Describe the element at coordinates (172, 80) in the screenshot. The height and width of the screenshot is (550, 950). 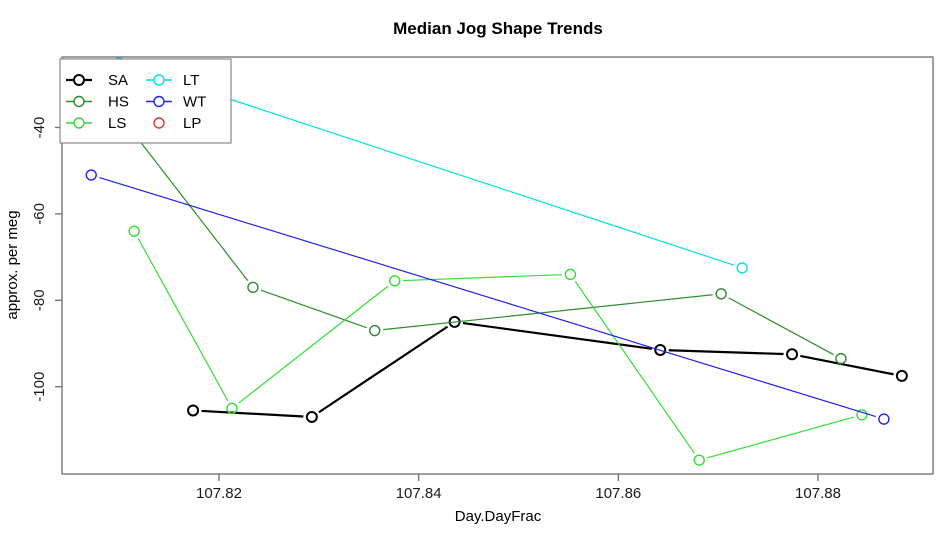
I see `legend-item-LT: LT` at that location.